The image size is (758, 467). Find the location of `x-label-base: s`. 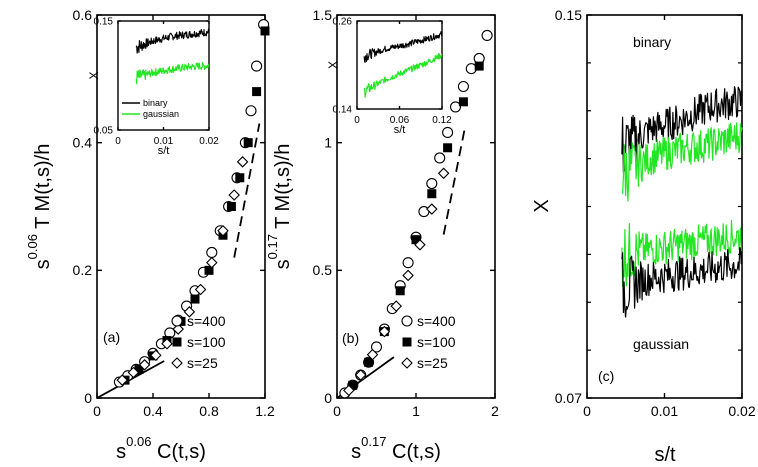

x-label-base: s is located at coordinates (356, 452).